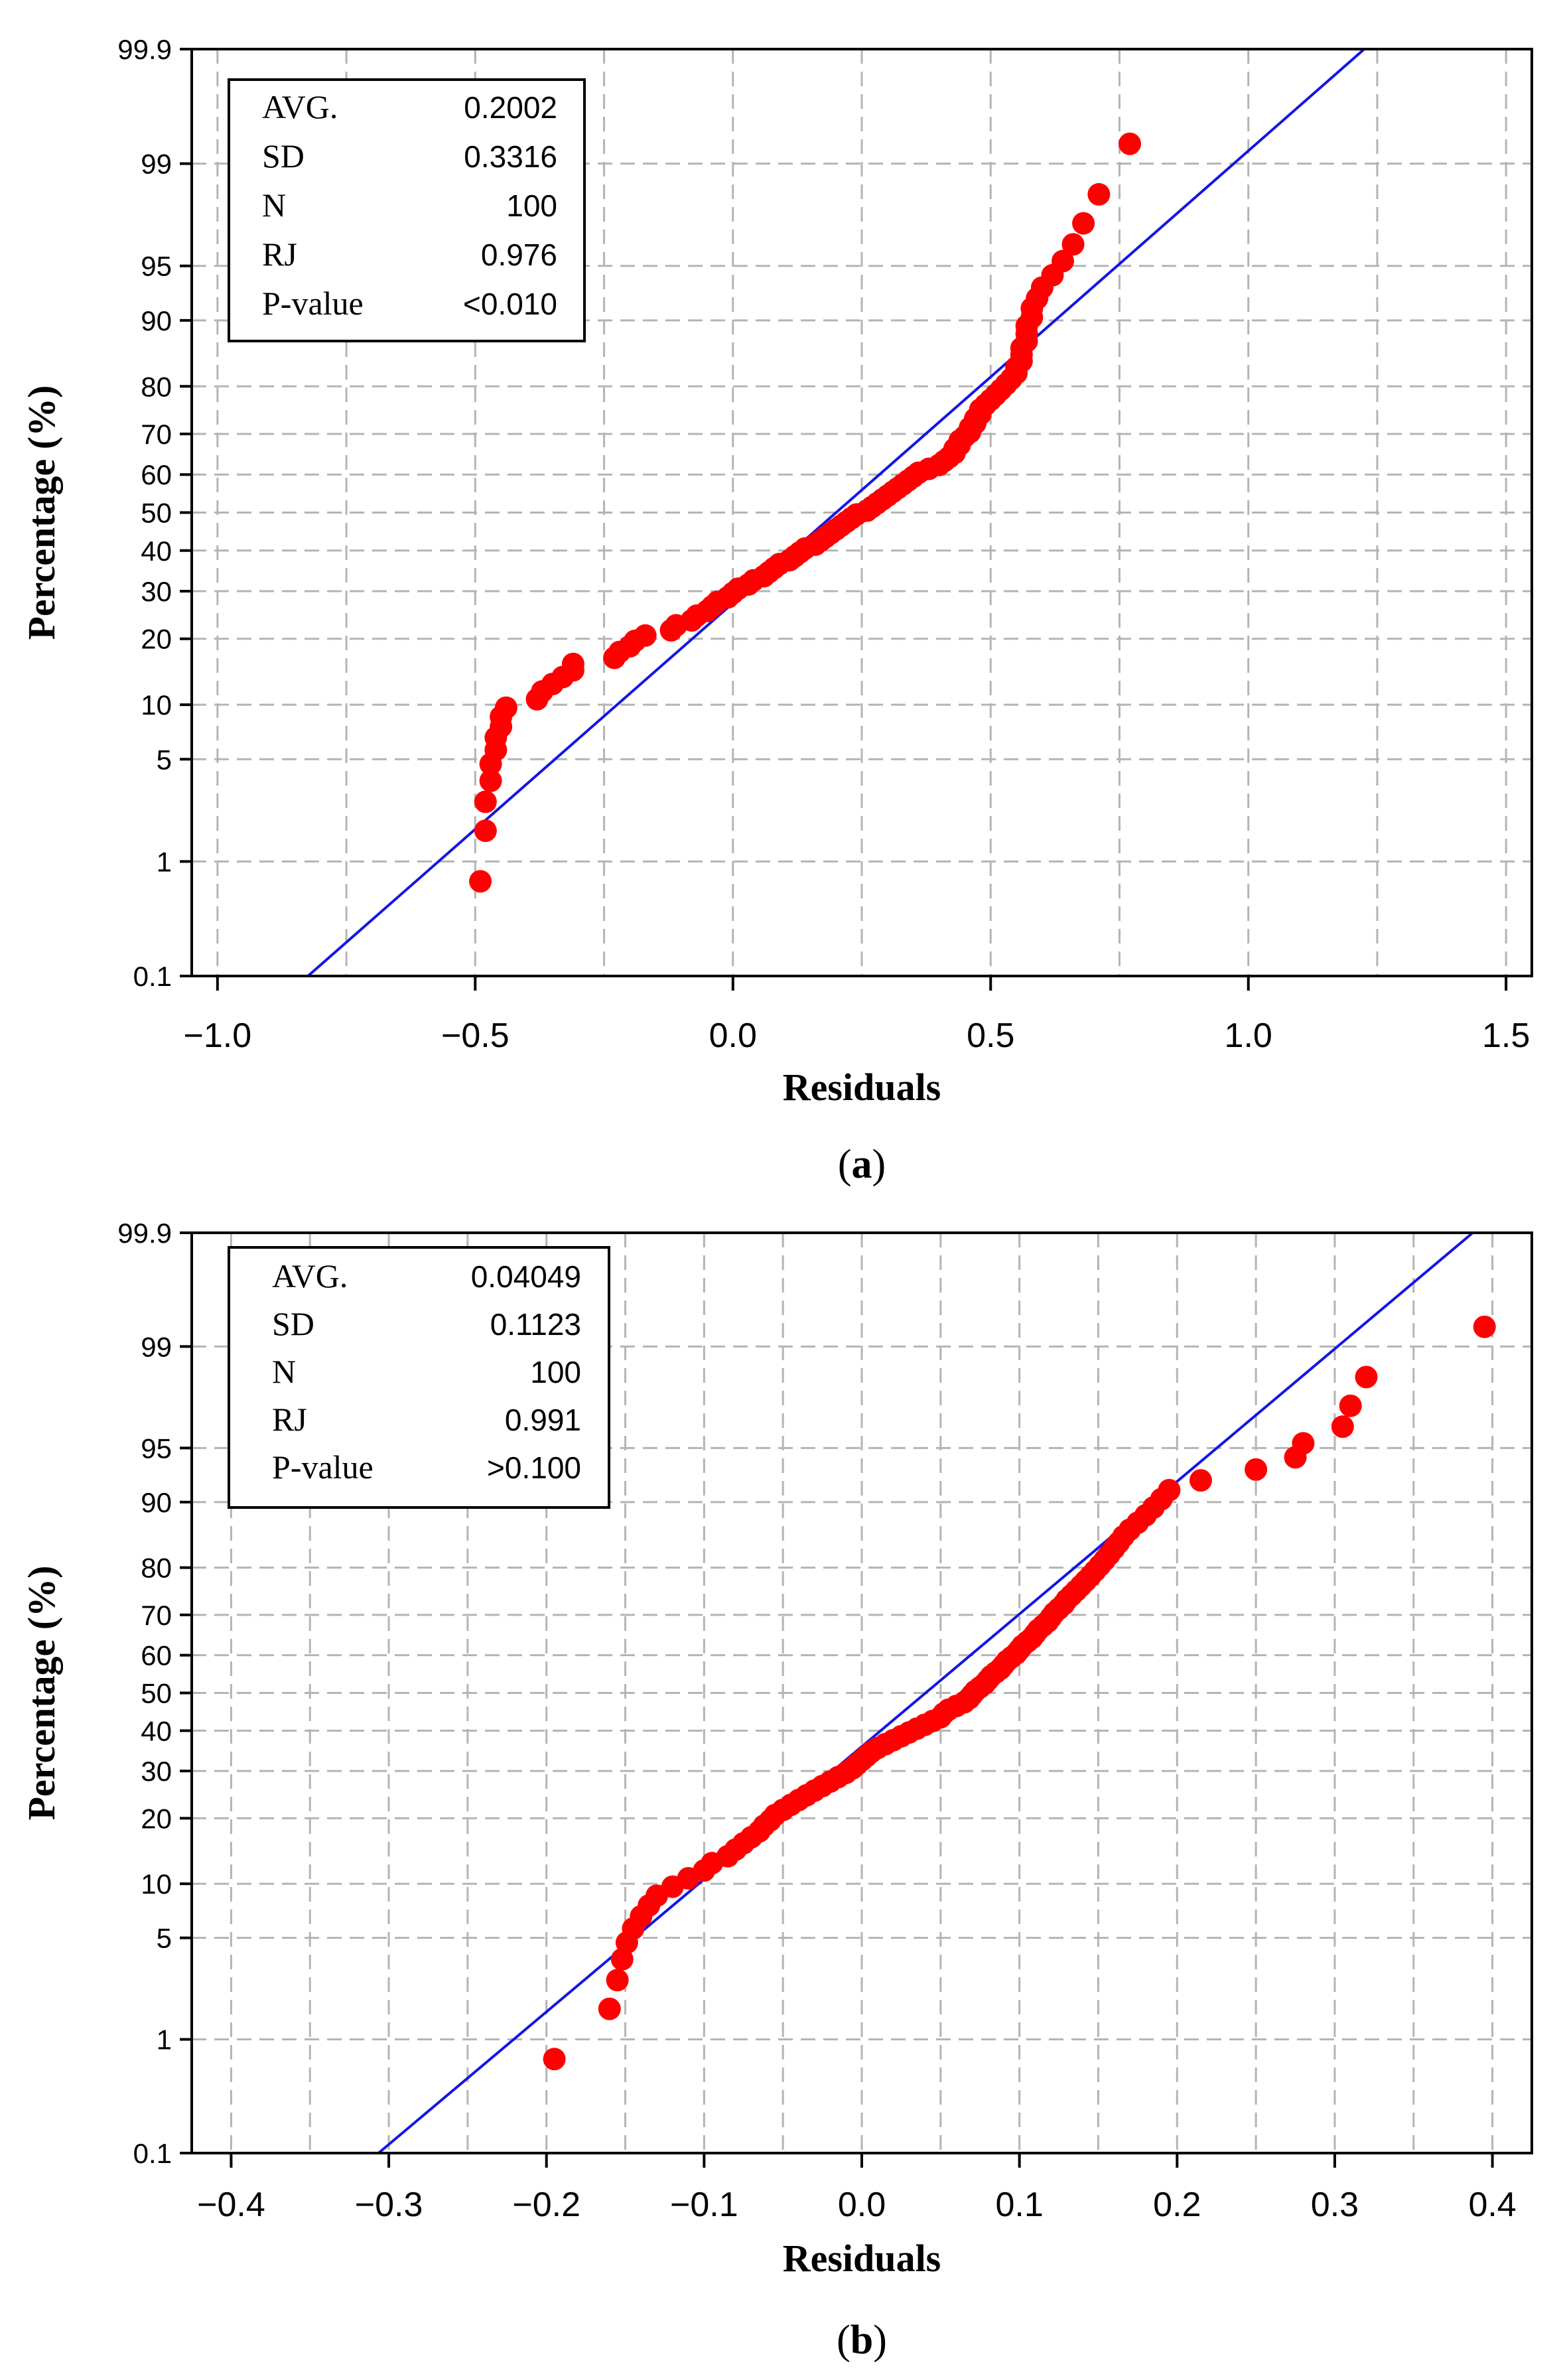  What do you see at coordinates (534, 1467) in the screenshot?
I see `stat-value: >0.100` at bounding box center [534, 1467].